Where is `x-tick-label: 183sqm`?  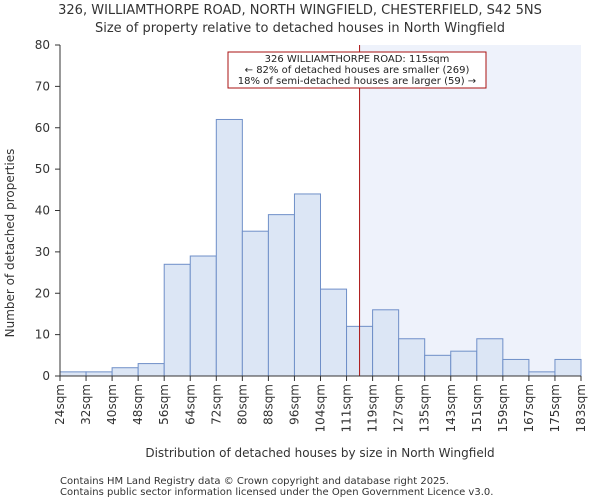 x-tick-label: 183sqm is located at coordinates (581, 408).